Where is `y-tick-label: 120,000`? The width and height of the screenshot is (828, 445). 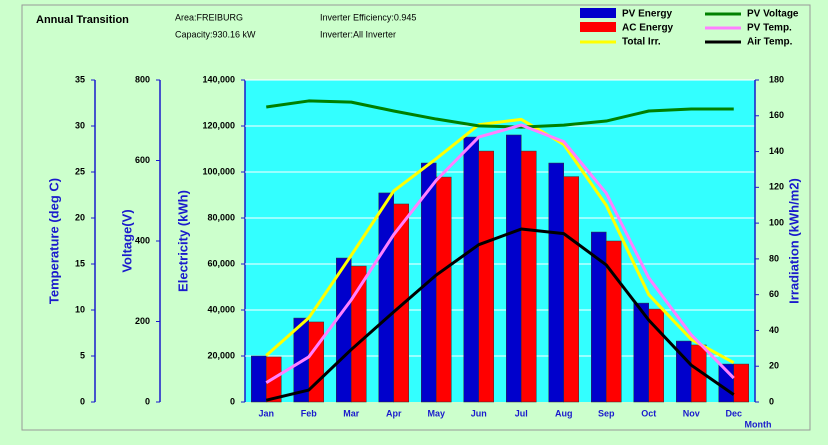
y-tick-label: 120,000 is located at coordinates (218, 125).